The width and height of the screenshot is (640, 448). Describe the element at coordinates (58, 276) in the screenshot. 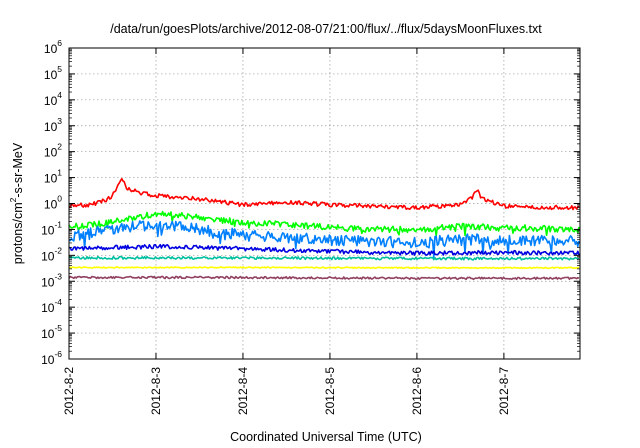

I see `y-tick-exponent: -3` at that location.